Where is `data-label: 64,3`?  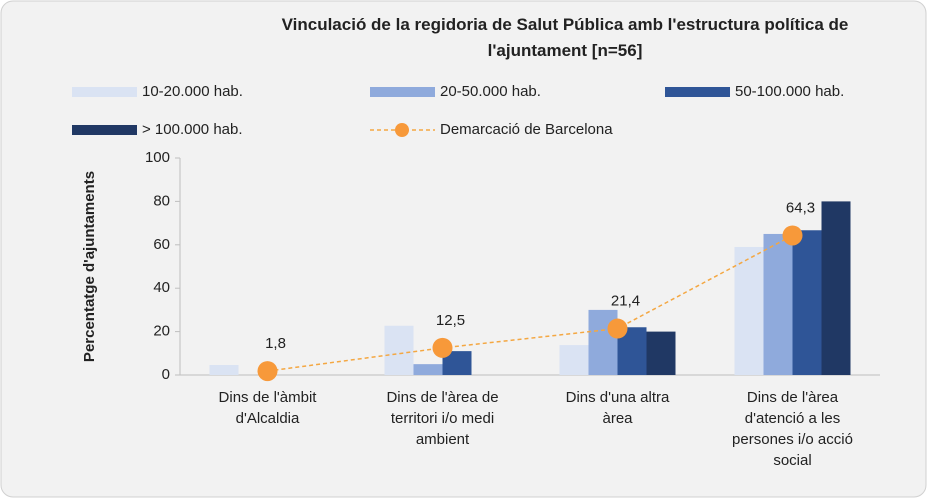 data-label: 64,3 is located at coordinates (800, 207).